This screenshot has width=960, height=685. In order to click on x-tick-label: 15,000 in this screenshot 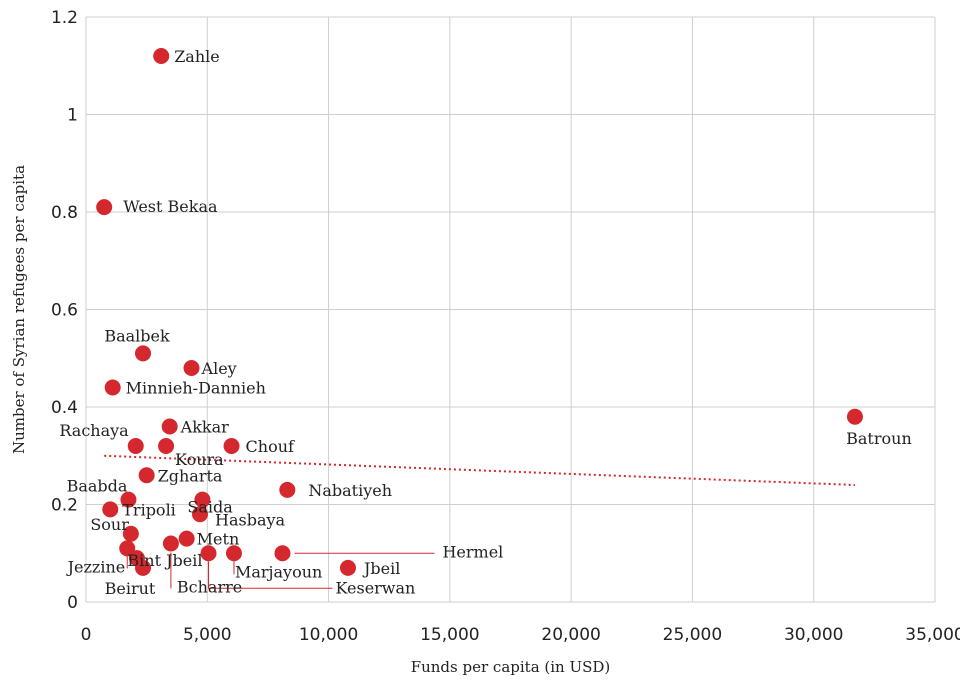, I will do `click(449, 635)`.